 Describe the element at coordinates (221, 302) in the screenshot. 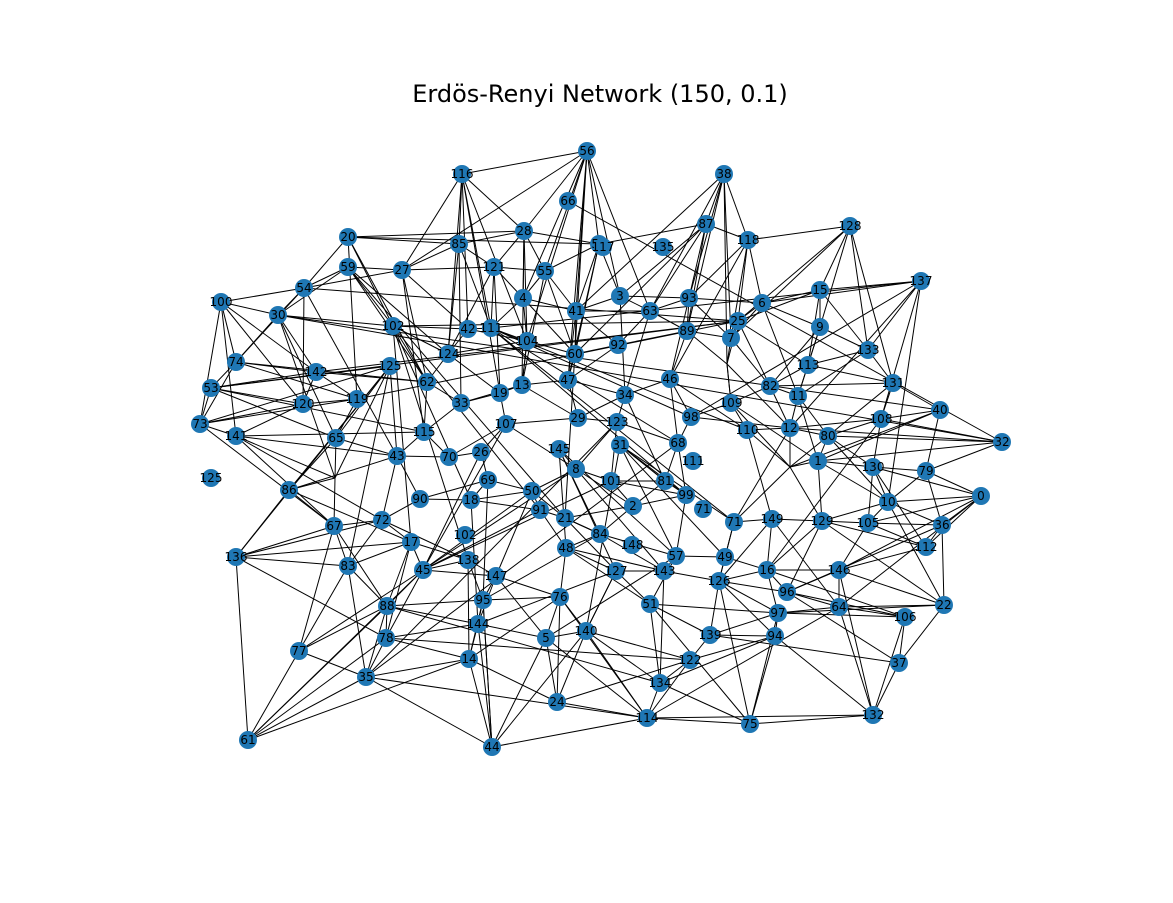

I see `node-label: 100` at that location.